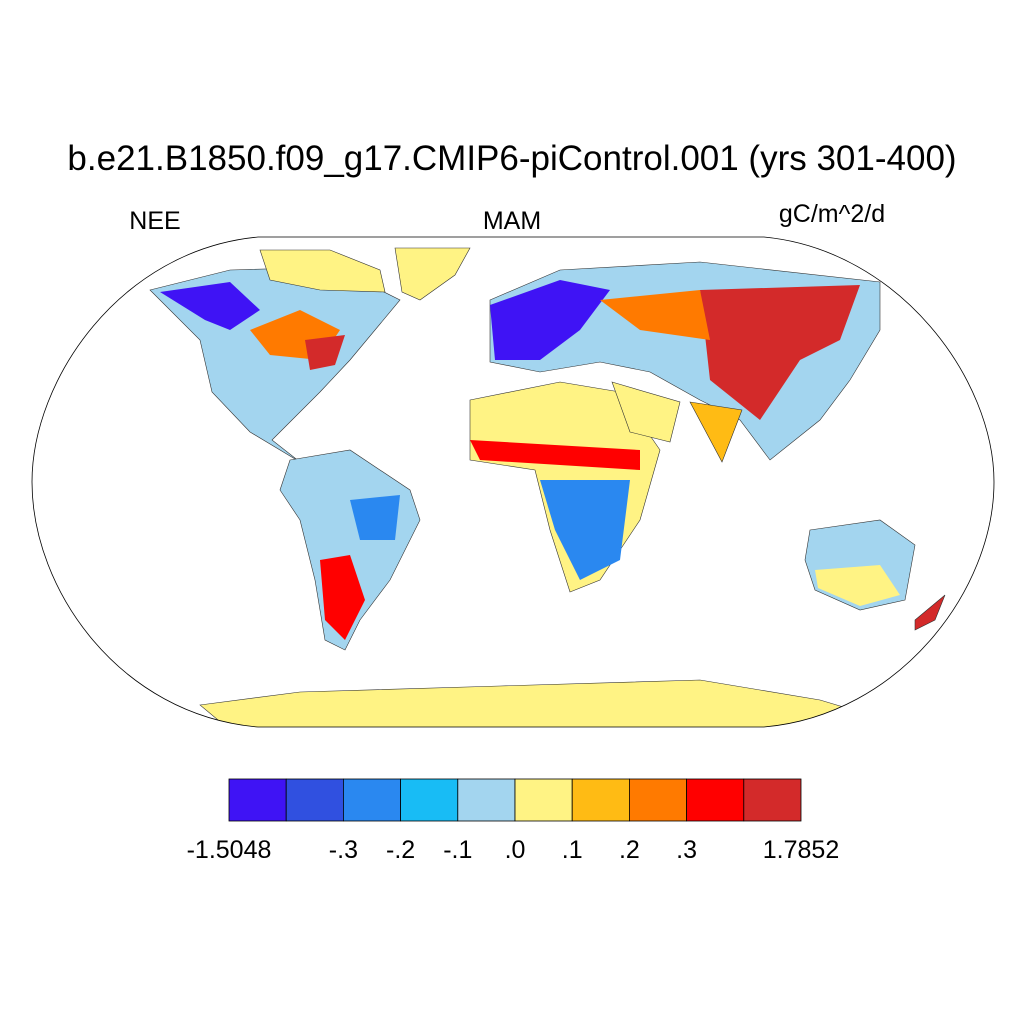 The width and height of the screenshot is (1024, 1024). Describe the element at coordinates (343, 850) in the screenshot. I see `colorbar-label: -.3` at that location.